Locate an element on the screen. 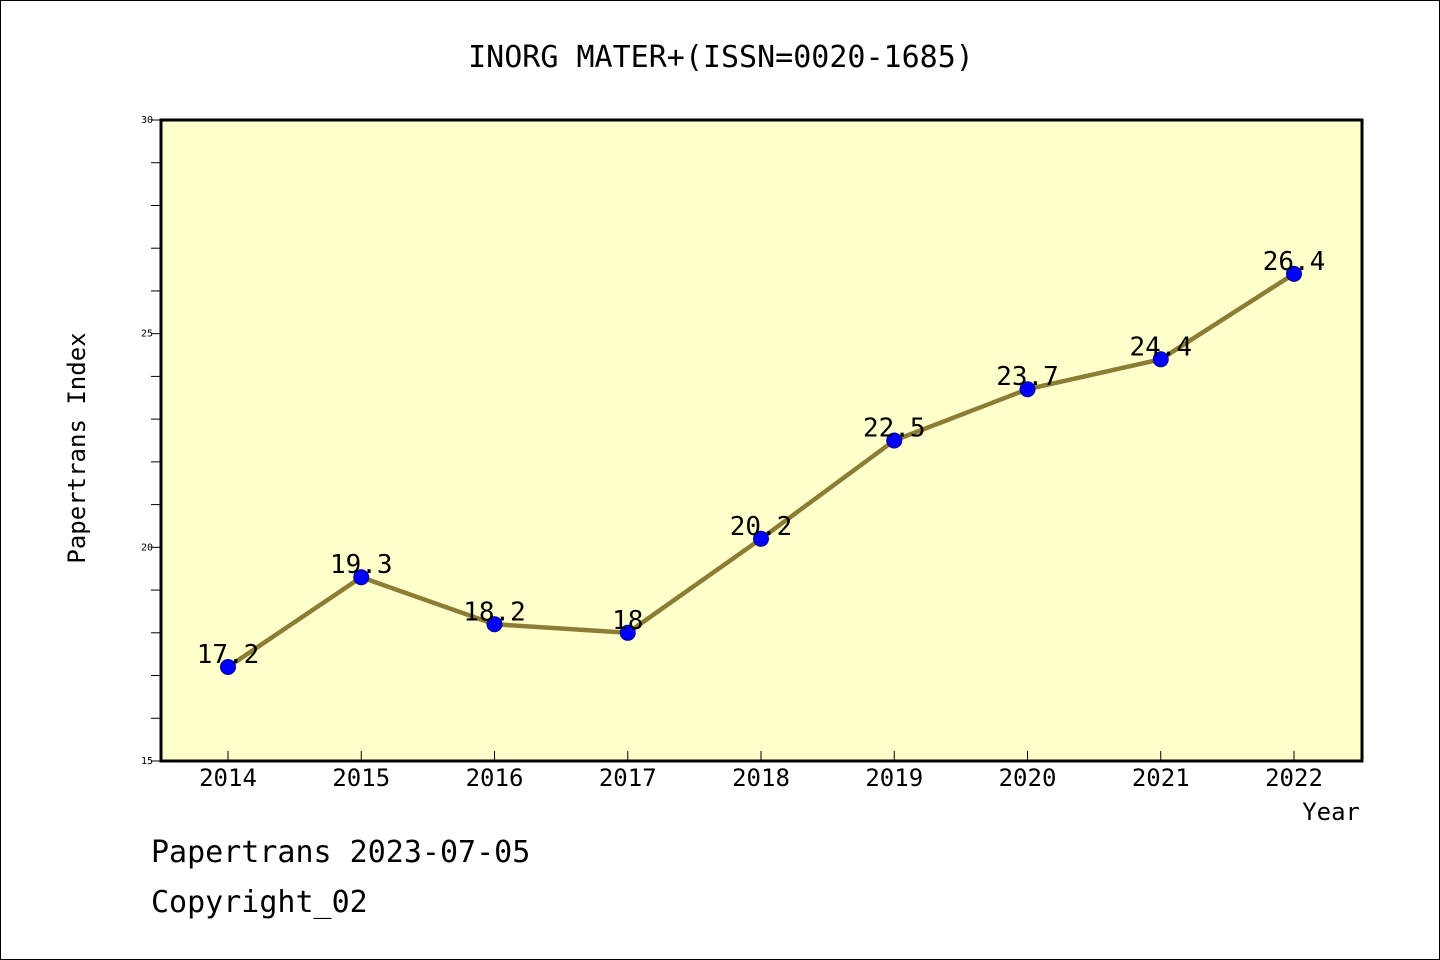 The width and height of the screenshot is (1440, 960). x-axis: 2014 2015 2016 2017 2018 2019 2020 2021 2022 is located at coordinates (761, 771).